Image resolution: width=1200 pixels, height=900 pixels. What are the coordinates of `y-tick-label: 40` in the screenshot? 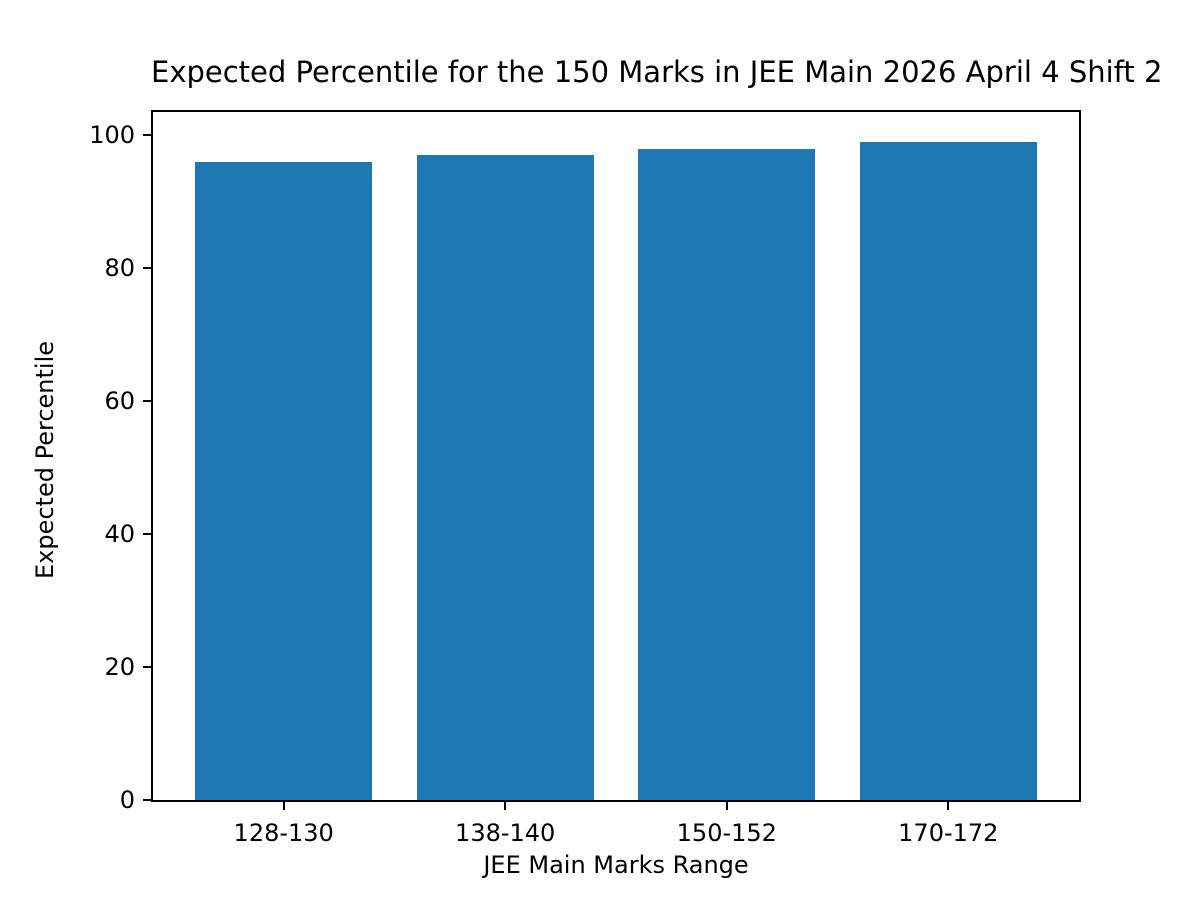 It's located at (119, 534).